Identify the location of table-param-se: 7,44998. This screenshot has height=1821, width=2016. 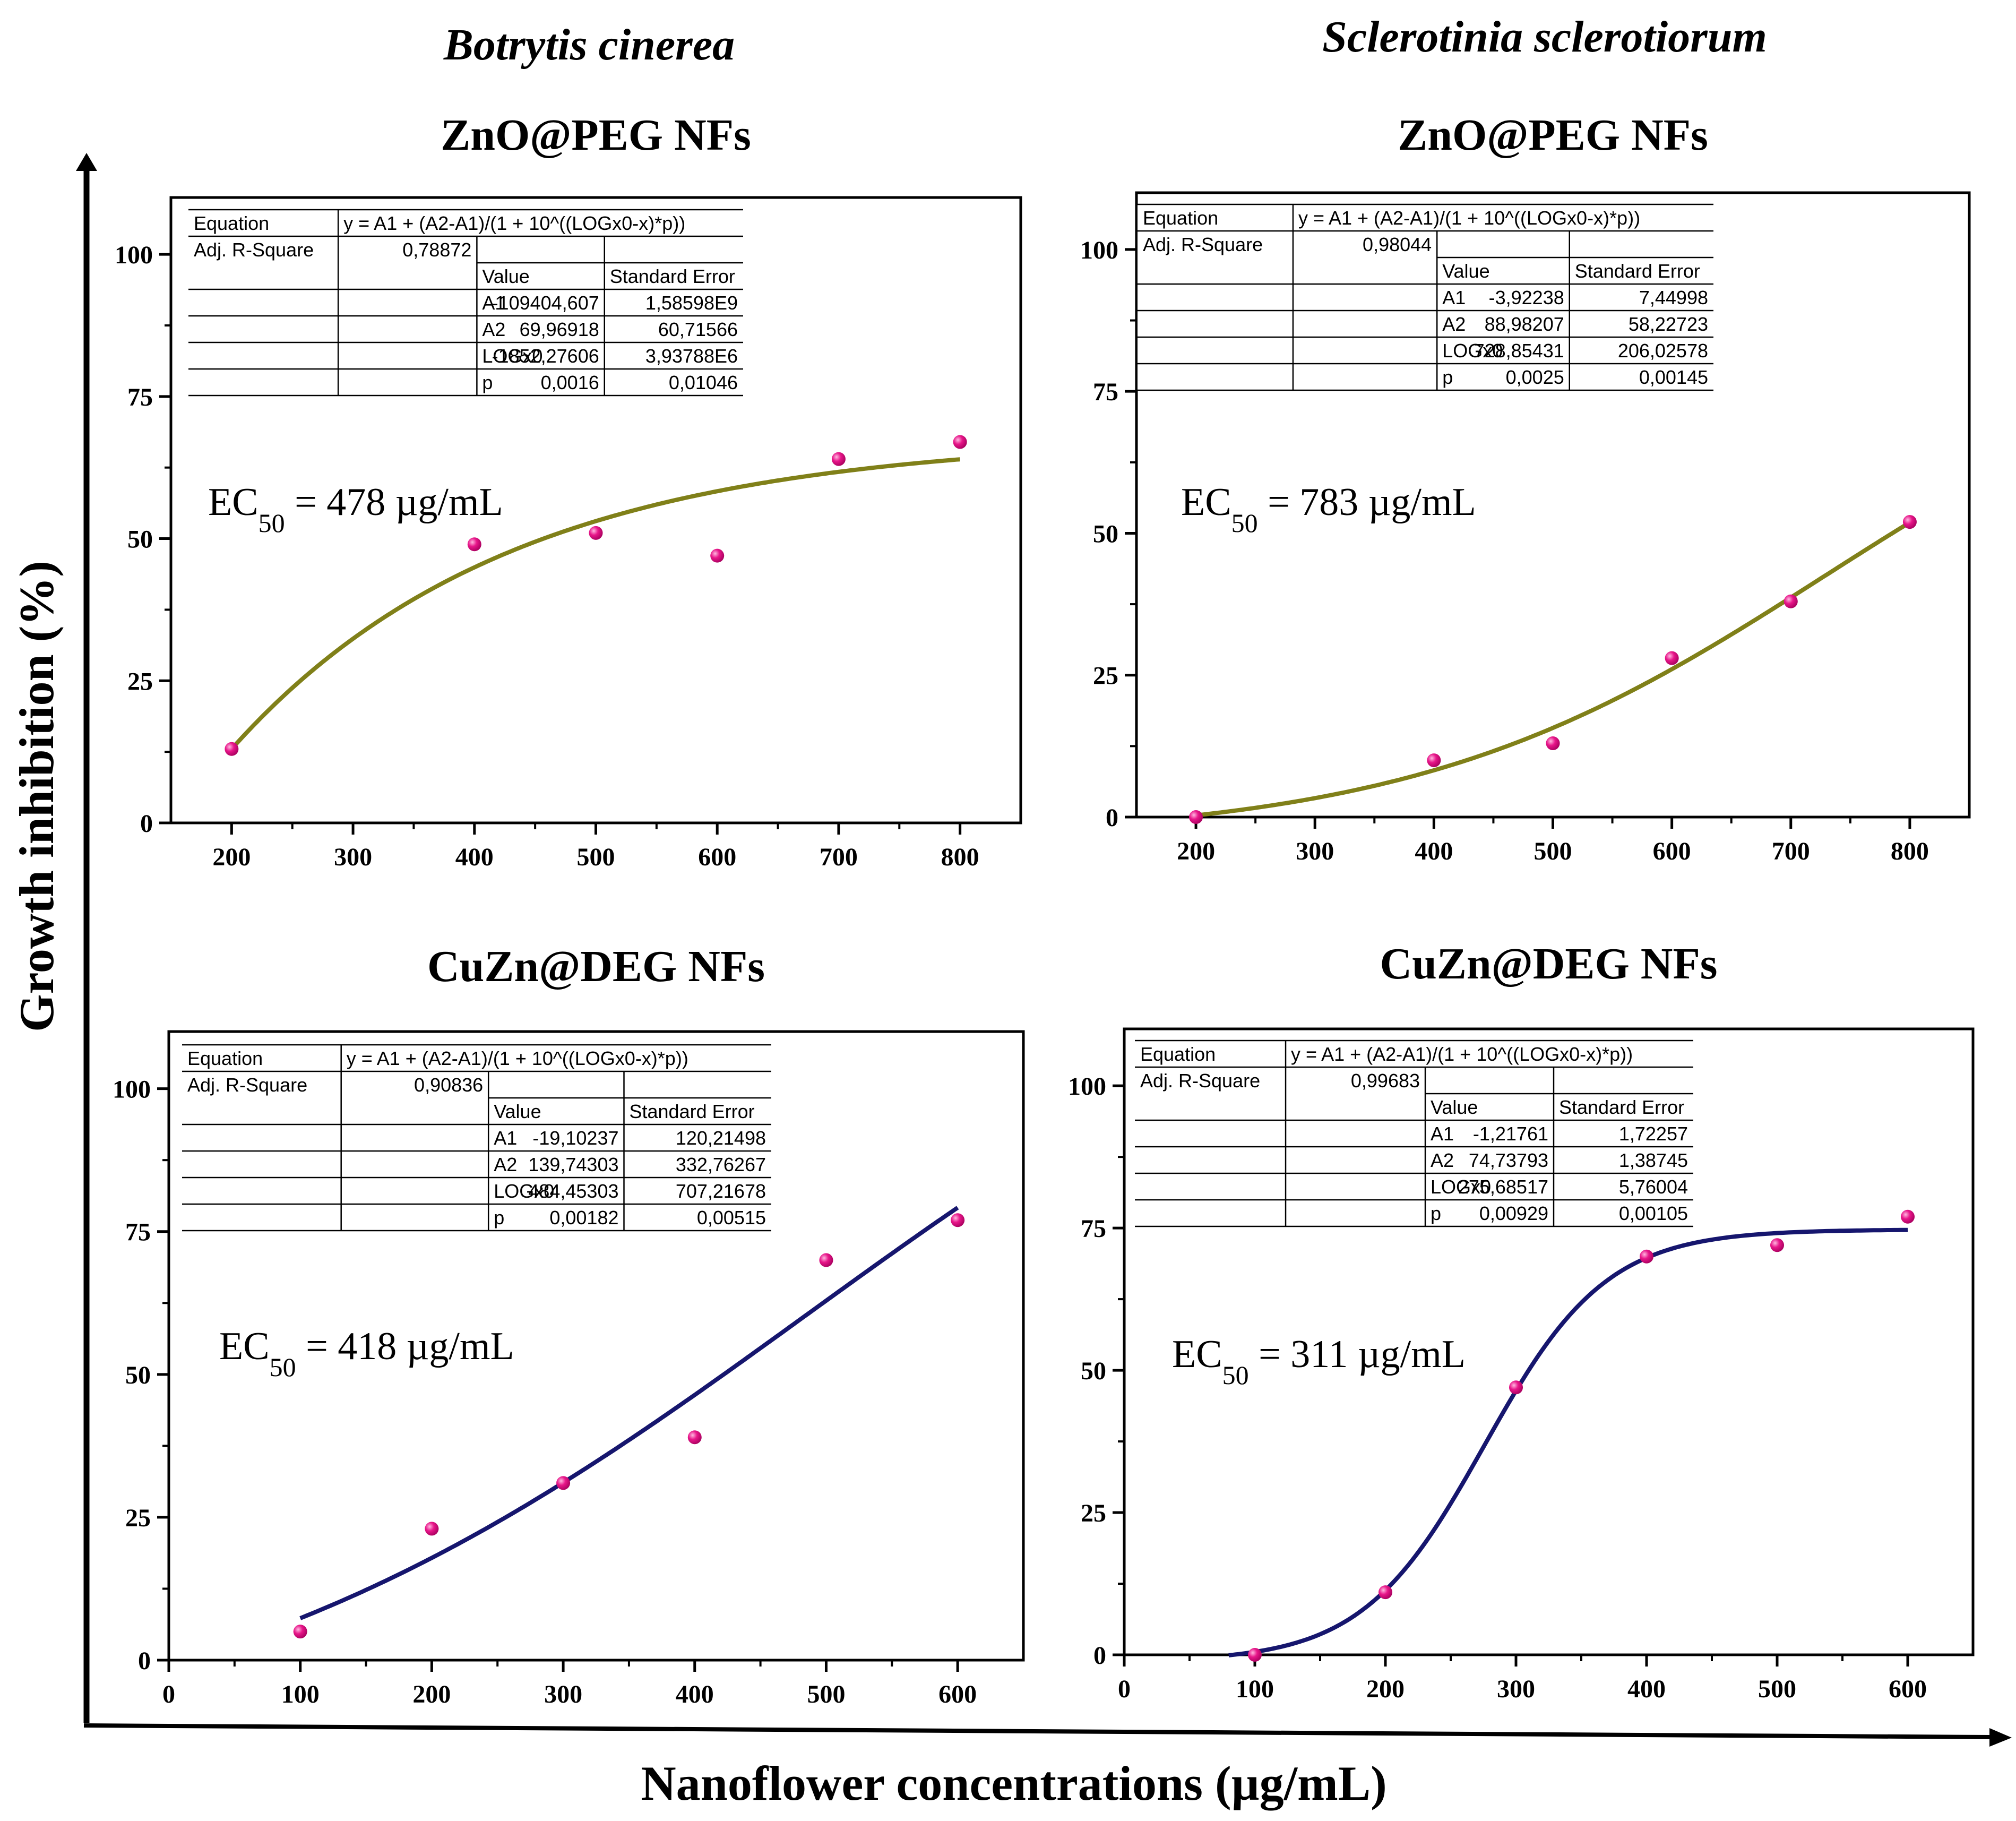
(1673, 298).